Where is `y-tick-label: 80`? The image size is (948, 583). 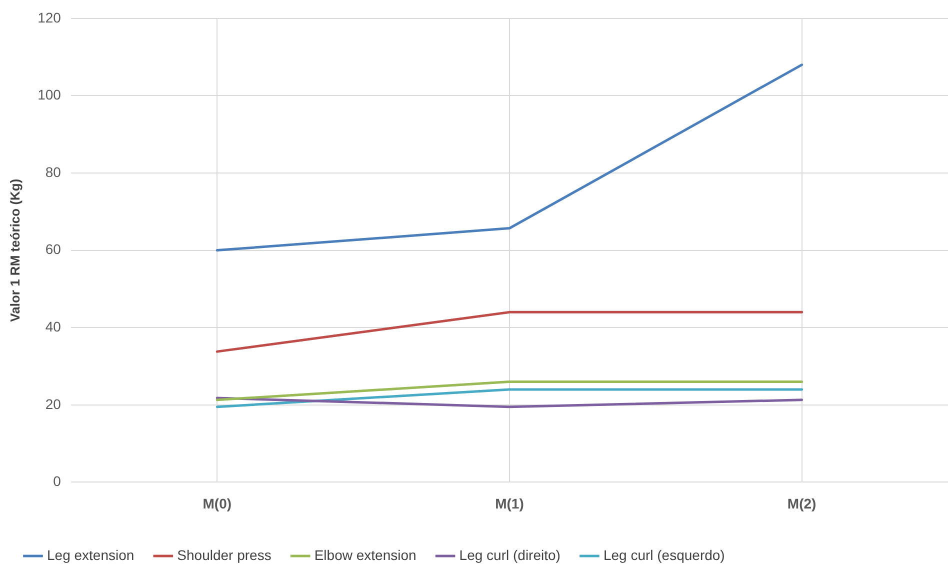
y-tick-label: 80 is located at coordinates (53, 172).